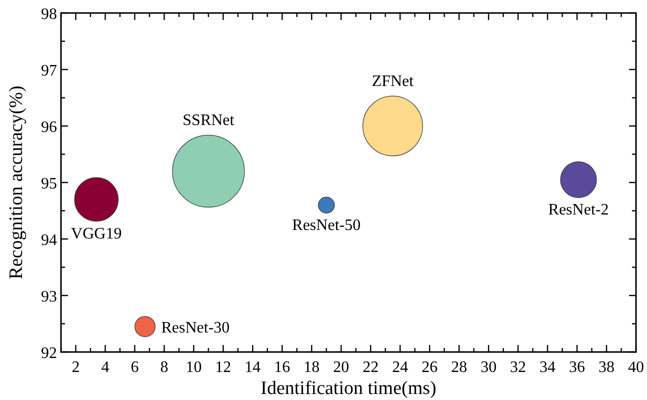 The image size is (647, 400). Describe the element at coordinates (430, 367) in the screenshot. I see `x-tick-label: 26` at that location.